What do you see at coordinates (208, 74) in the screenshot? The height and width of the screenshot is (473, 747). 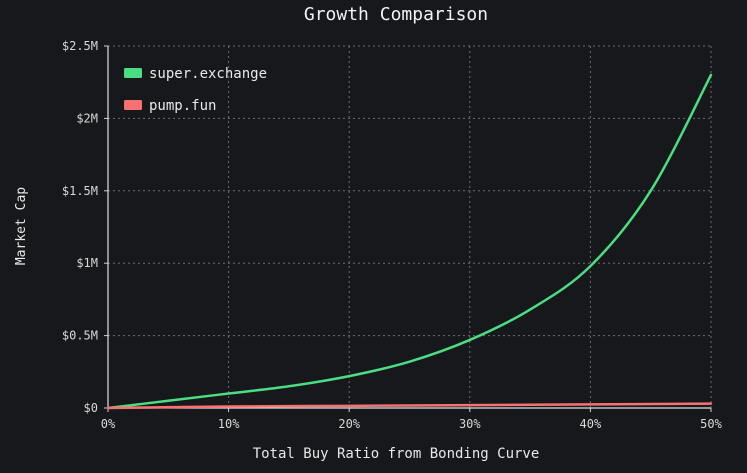 I see `legend-label: super.exchange` at bounding box center [208, 74].